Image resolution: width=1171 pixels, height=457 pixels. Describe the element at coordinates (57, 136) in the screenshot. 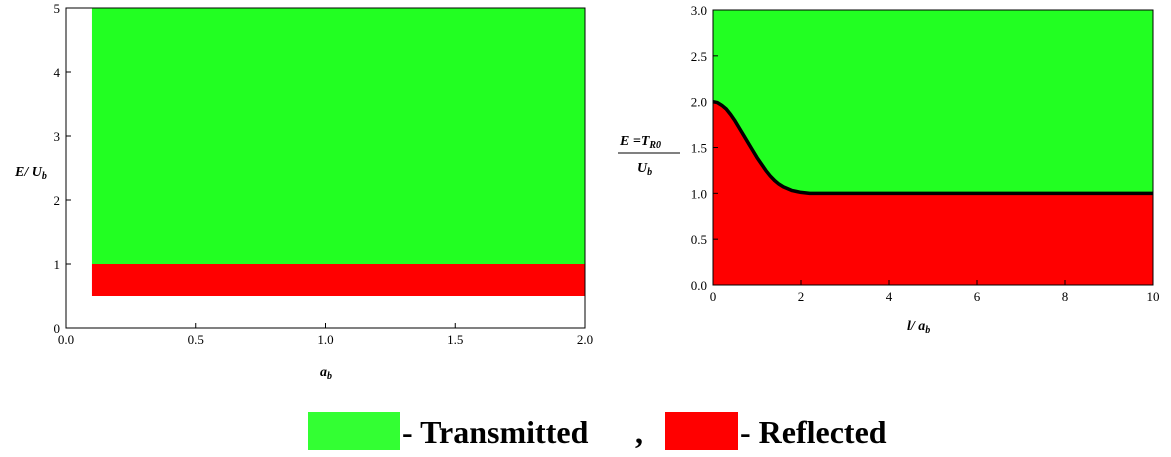

I see `y-tick-label: 3` at that location.